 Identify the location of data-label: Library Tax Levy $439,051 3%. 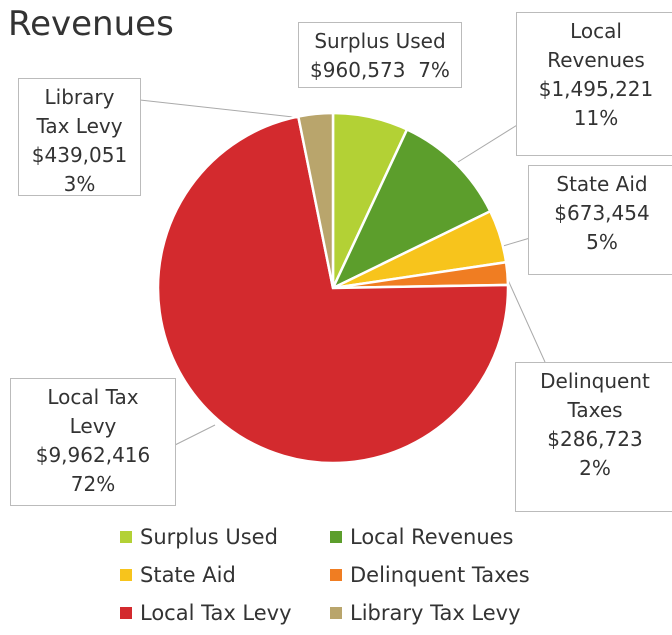
(79, 137).